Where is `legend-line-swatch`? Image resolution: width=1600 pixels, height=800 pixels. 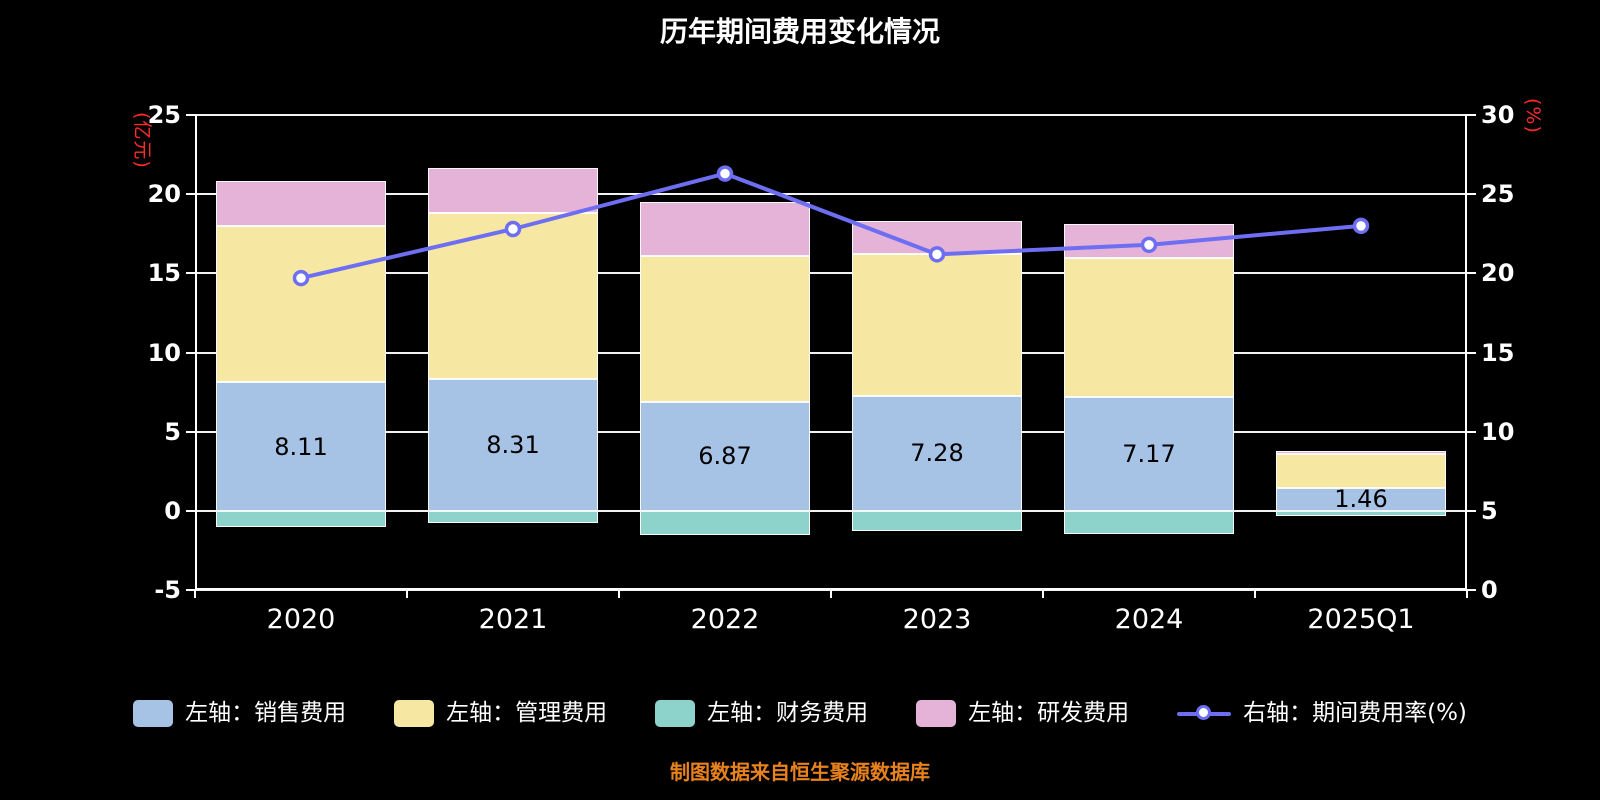
legend-line-swatch is located at coordinates (1204, 713).